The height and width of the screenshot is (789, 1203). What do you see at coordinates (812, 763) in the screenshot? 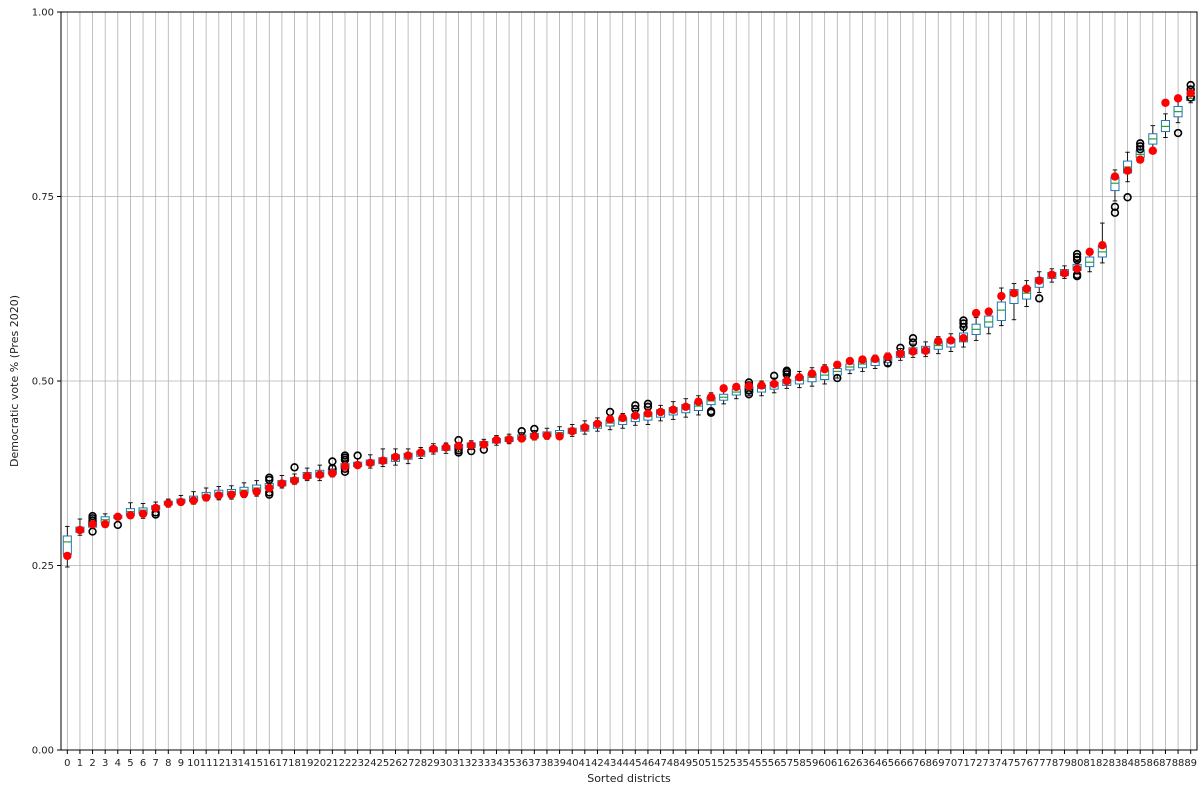
I see `x-tick-label: 59` at bounding box center [812, 763].